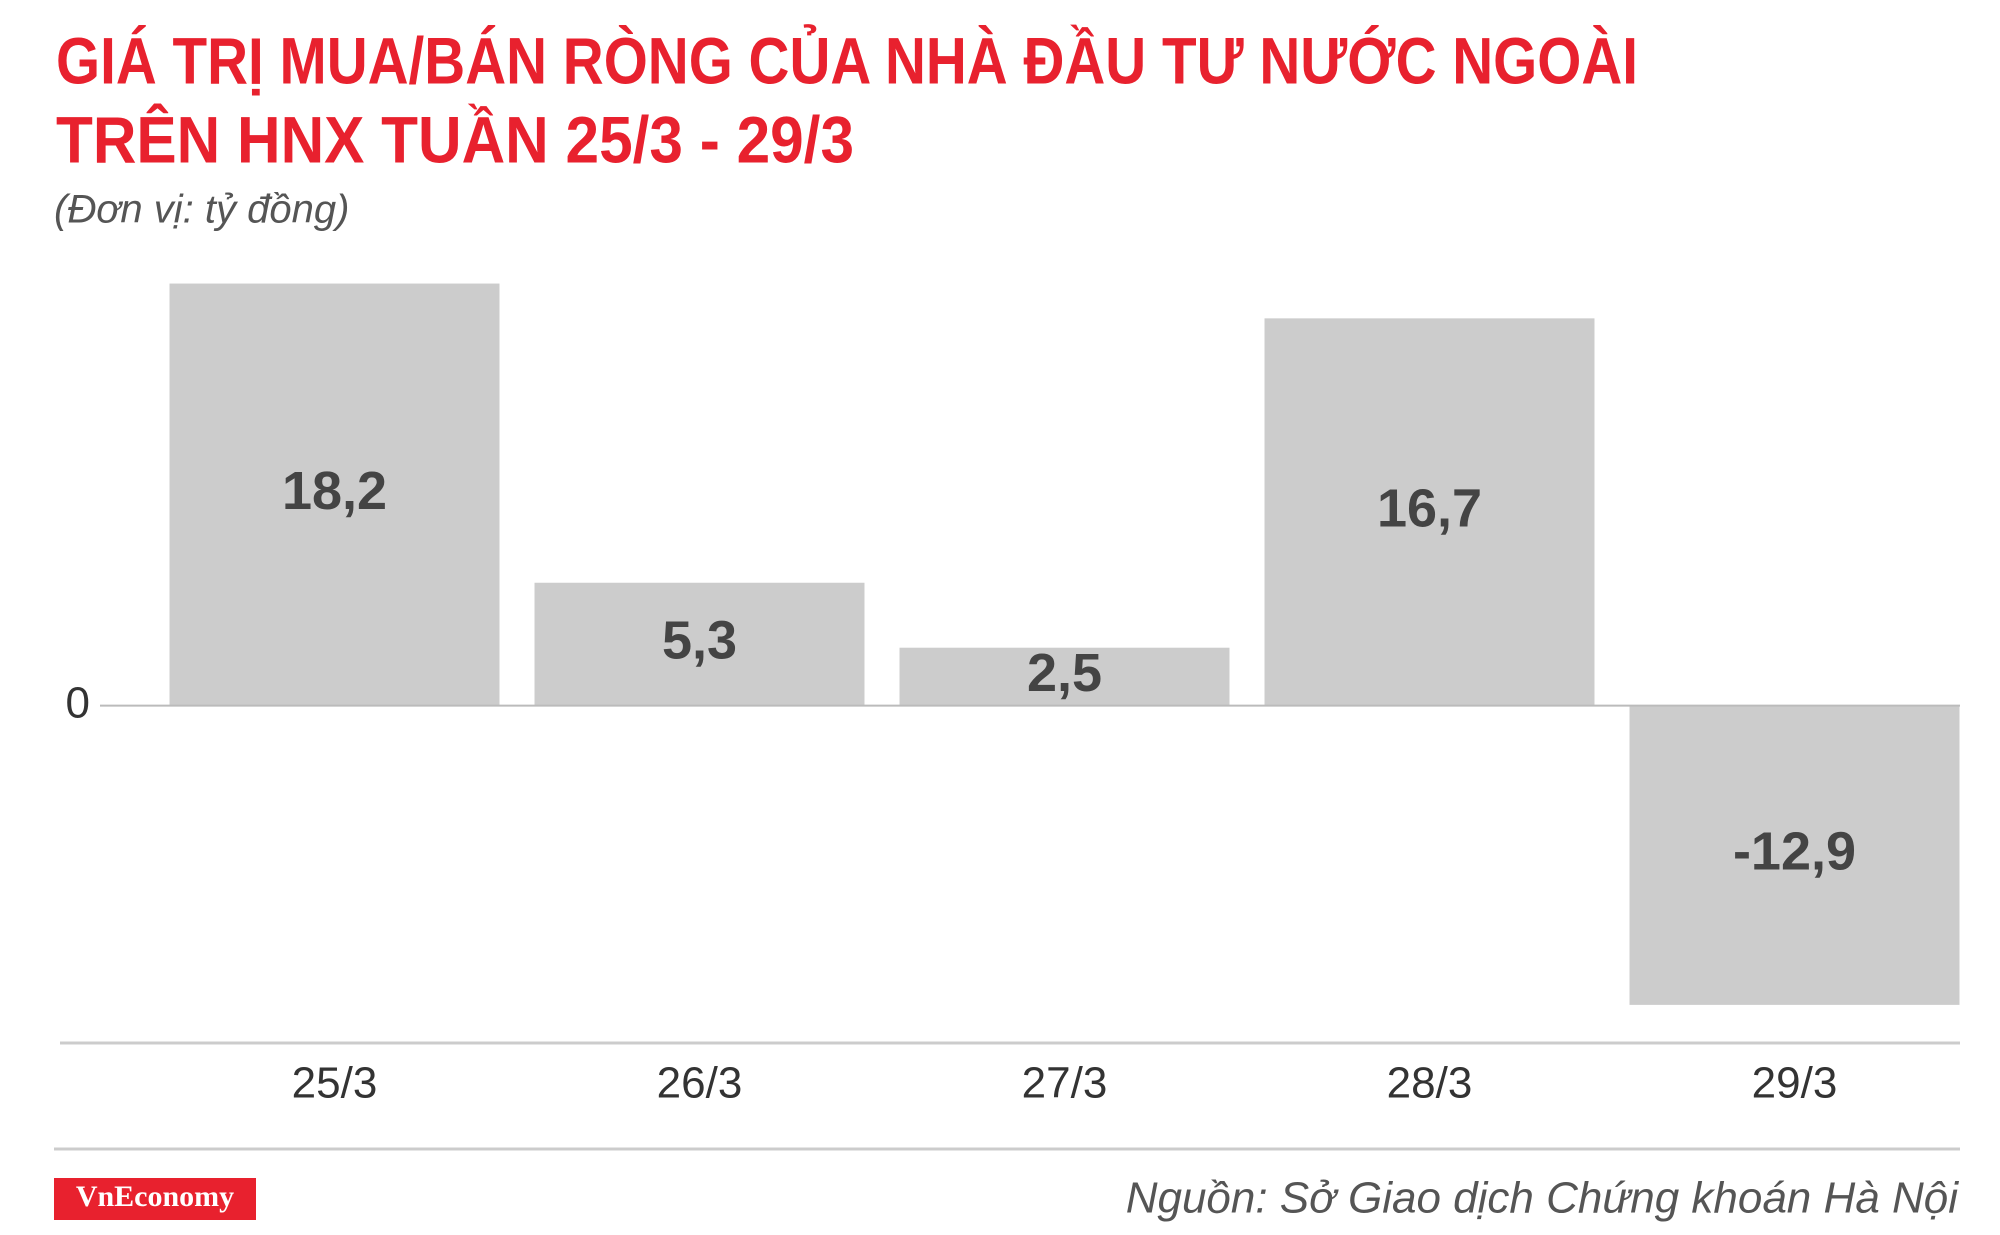 The width and height of the screenshot is (2000, 1235). I want to click on logo: VnEconomy, so click(155, 1196).